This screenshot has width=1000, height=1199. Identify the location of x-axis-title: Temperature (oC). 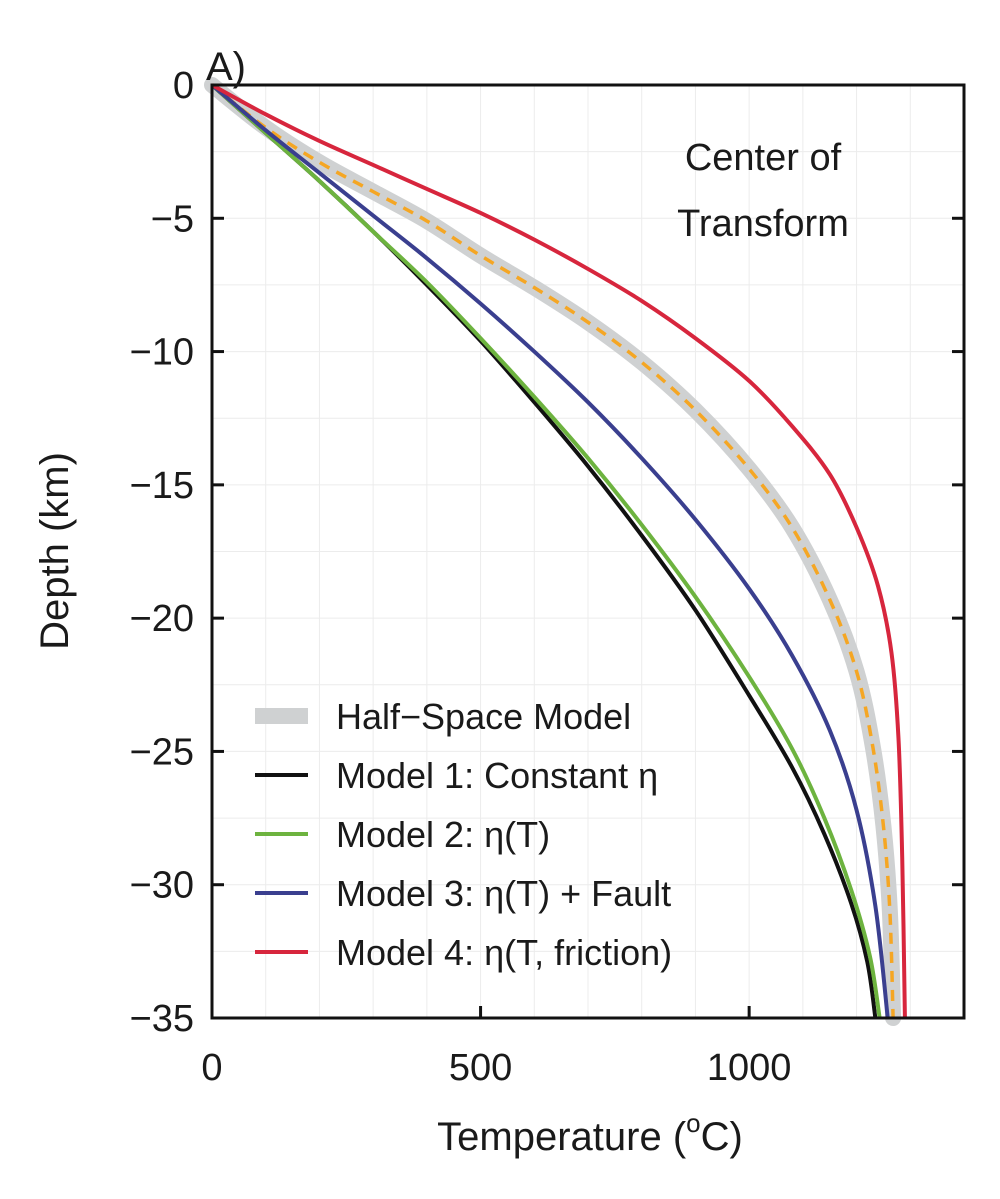
(590, 1133).